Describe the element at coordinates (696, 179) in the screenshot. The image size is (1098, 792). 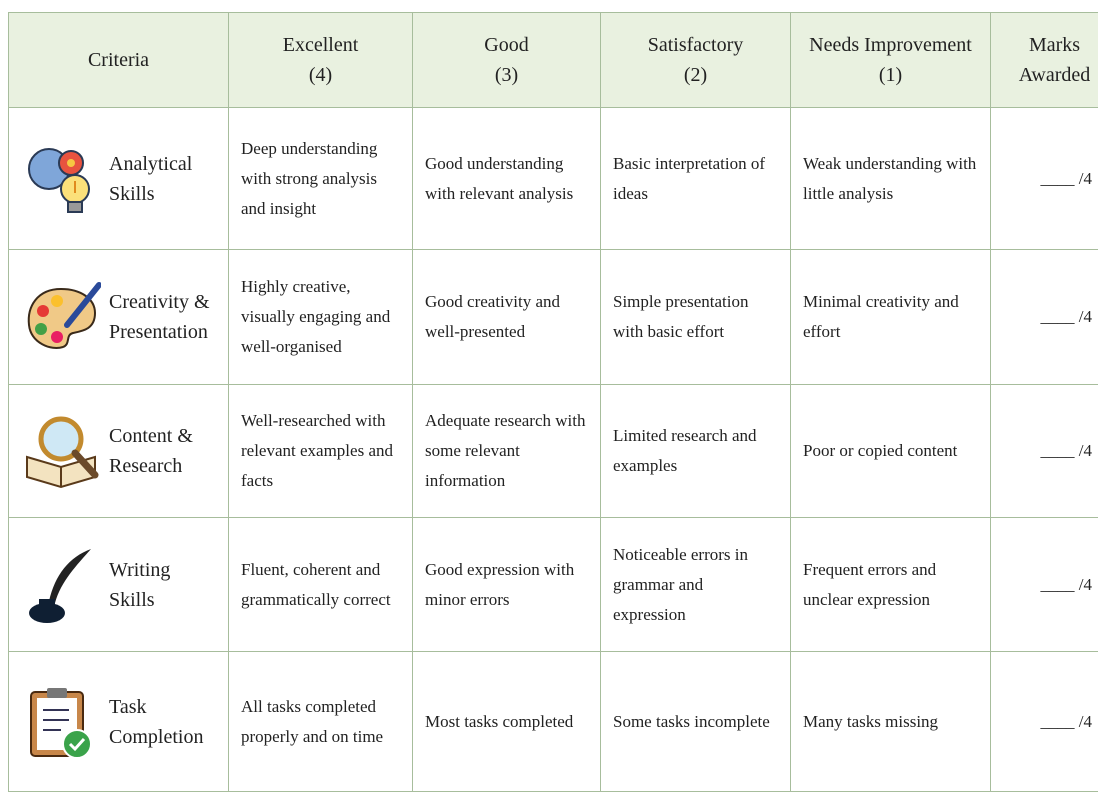
I see `descriptor-cell: Basic interpretation of ideas` at that location.